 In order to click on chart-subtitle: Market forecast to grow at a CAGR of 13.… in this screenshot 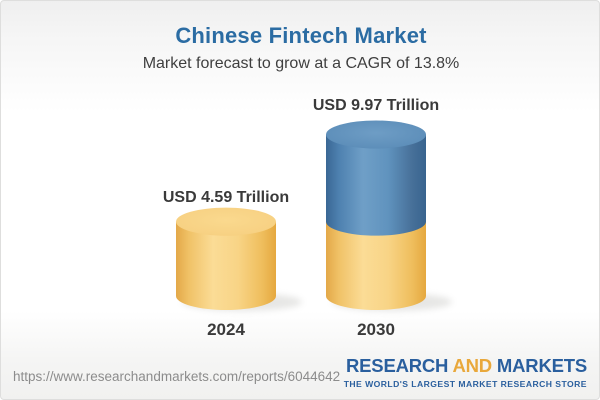, I will do `click(301, 63)`.